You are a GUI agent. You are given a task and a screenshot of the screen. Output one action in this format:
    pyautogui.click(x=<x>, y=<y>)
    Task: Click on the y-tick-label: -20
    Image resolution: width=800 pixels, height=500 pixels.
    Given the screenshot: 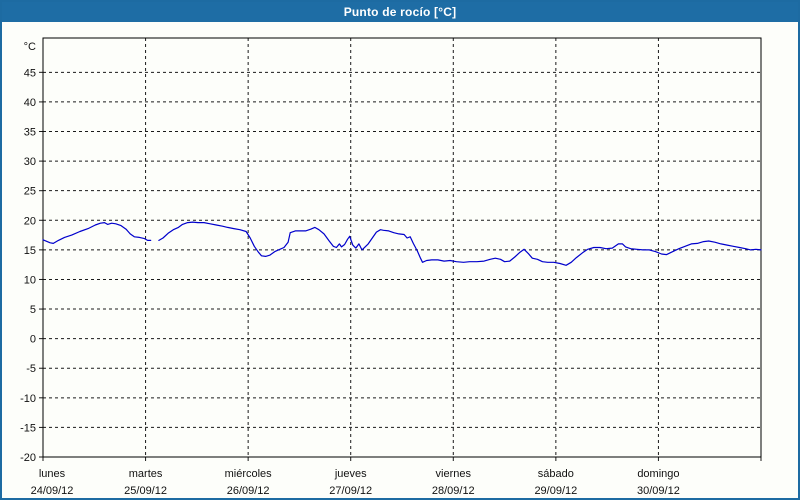 What is the action you would take?
    pyautogui.click(x=28, y=458)
    